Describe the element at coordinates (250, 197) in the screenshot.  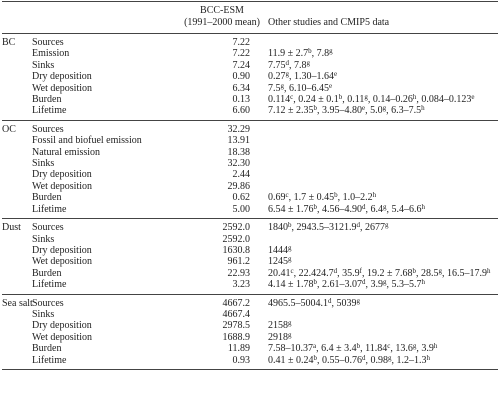
I see `row: Burden 0.62 0.69c, 1.7 ± 0.45b, 1.0–2.2h` at that location.